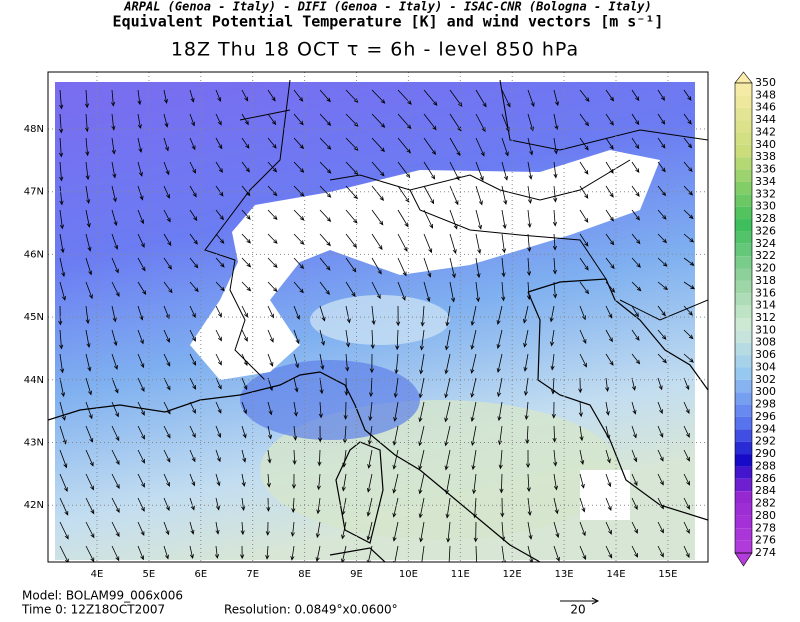 The width and height of the screenshot is (800, 622). What do you see at coordinates (743, 318) in the screenshot?
I see `colorbar-frame` at bounding box center [743, 318].